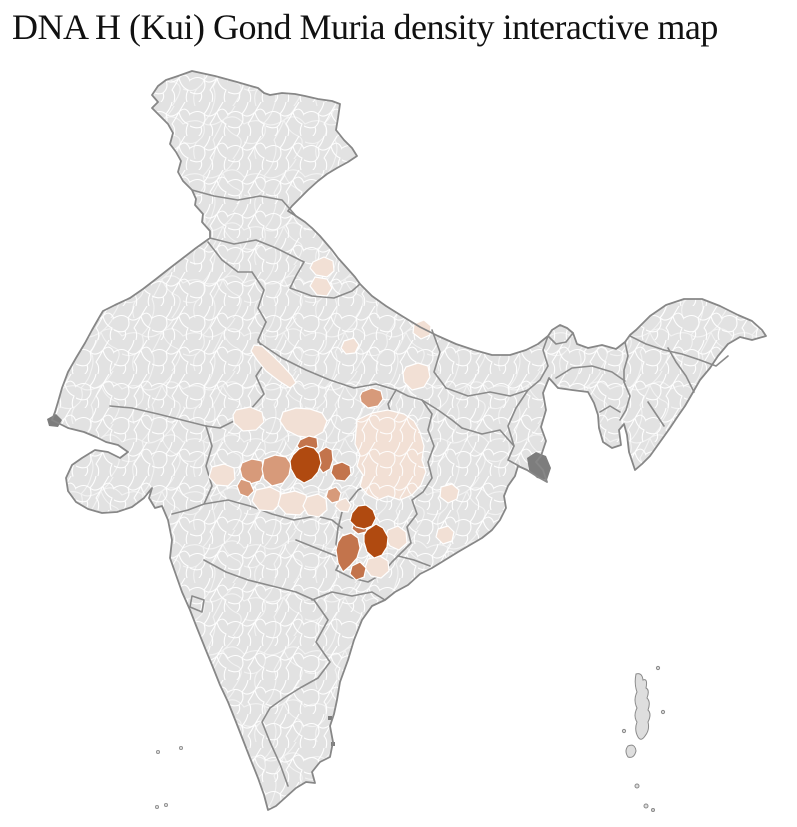  Describe the element at coordinates (642, 706) in the screenshot. I see `andaman-main-island` at that location.